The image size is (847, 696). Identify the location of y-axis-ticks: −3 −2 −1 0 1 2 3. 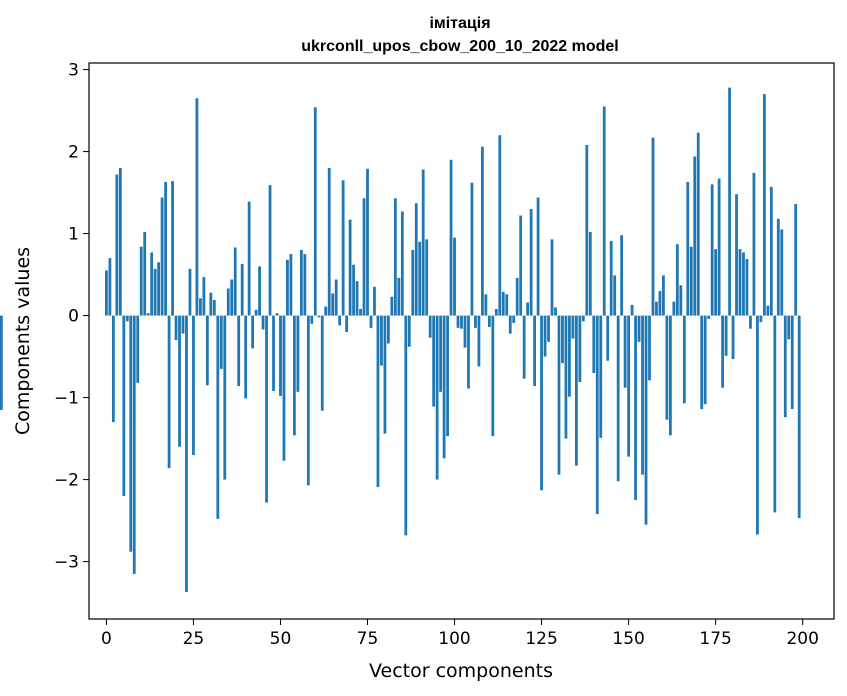
(71, 317).